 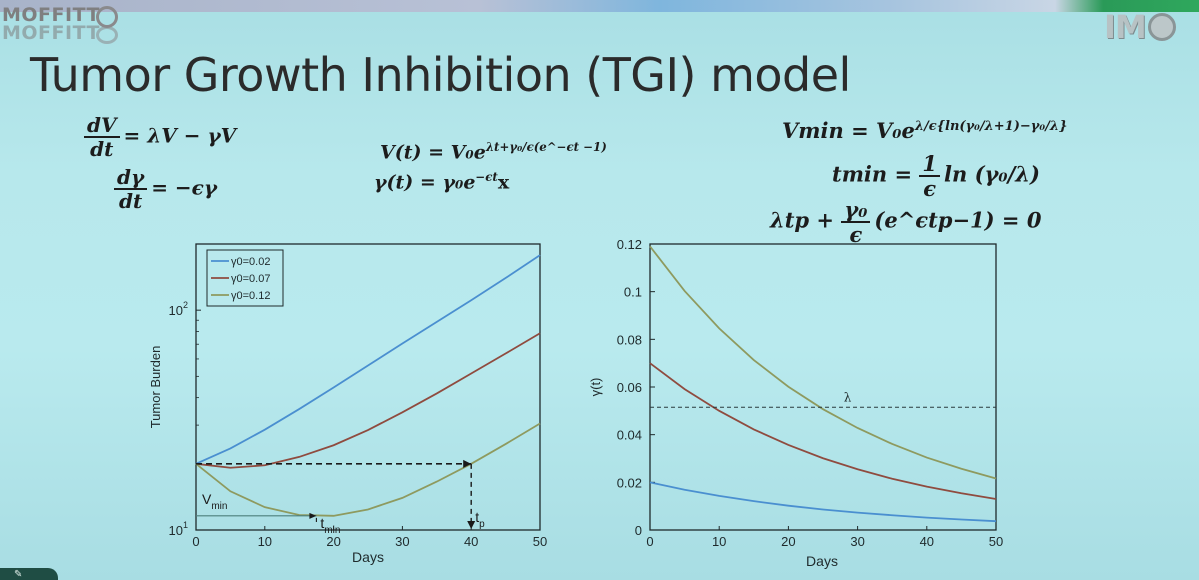 What do you see at coordinates (629, 435) in the screenshot?
I see `y-tick-label-right: 0.04` at bounding box center [629, 435].